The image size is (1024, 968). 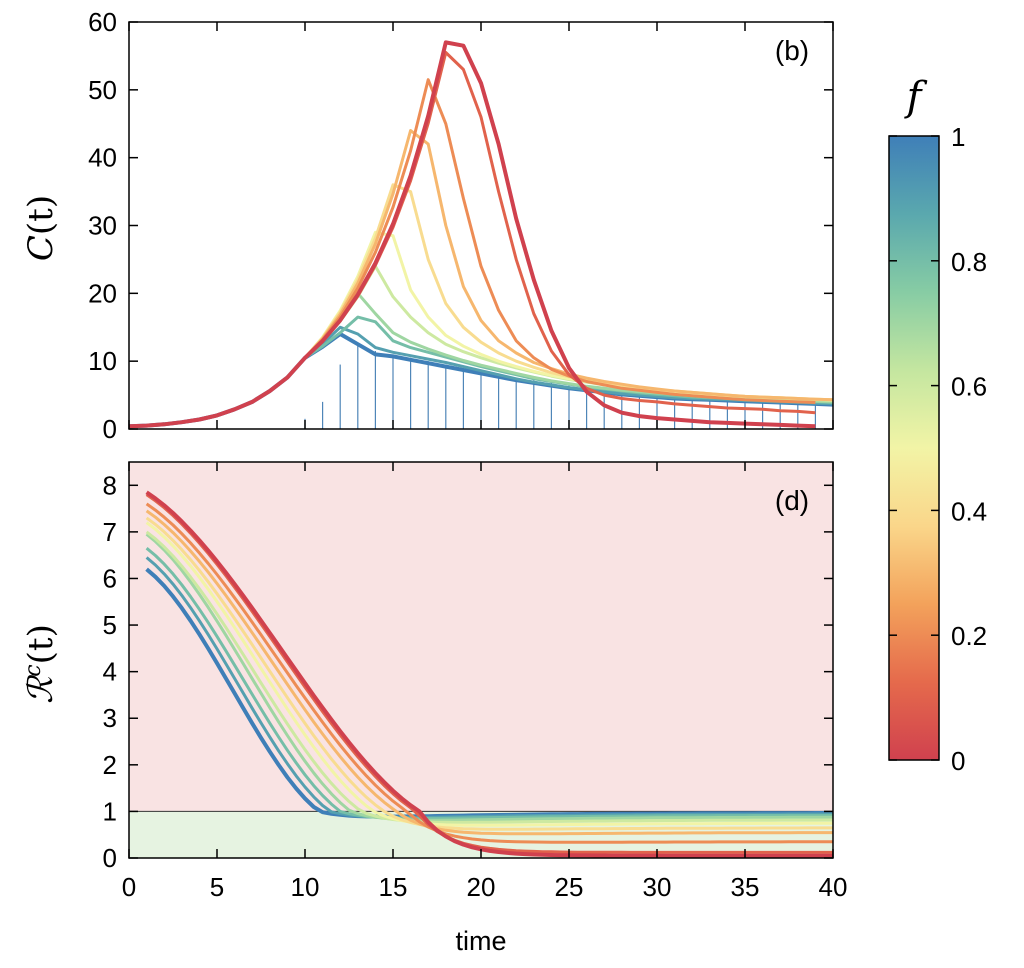 I want to click on x-tick-label: 20, so click(x=481, y=887).